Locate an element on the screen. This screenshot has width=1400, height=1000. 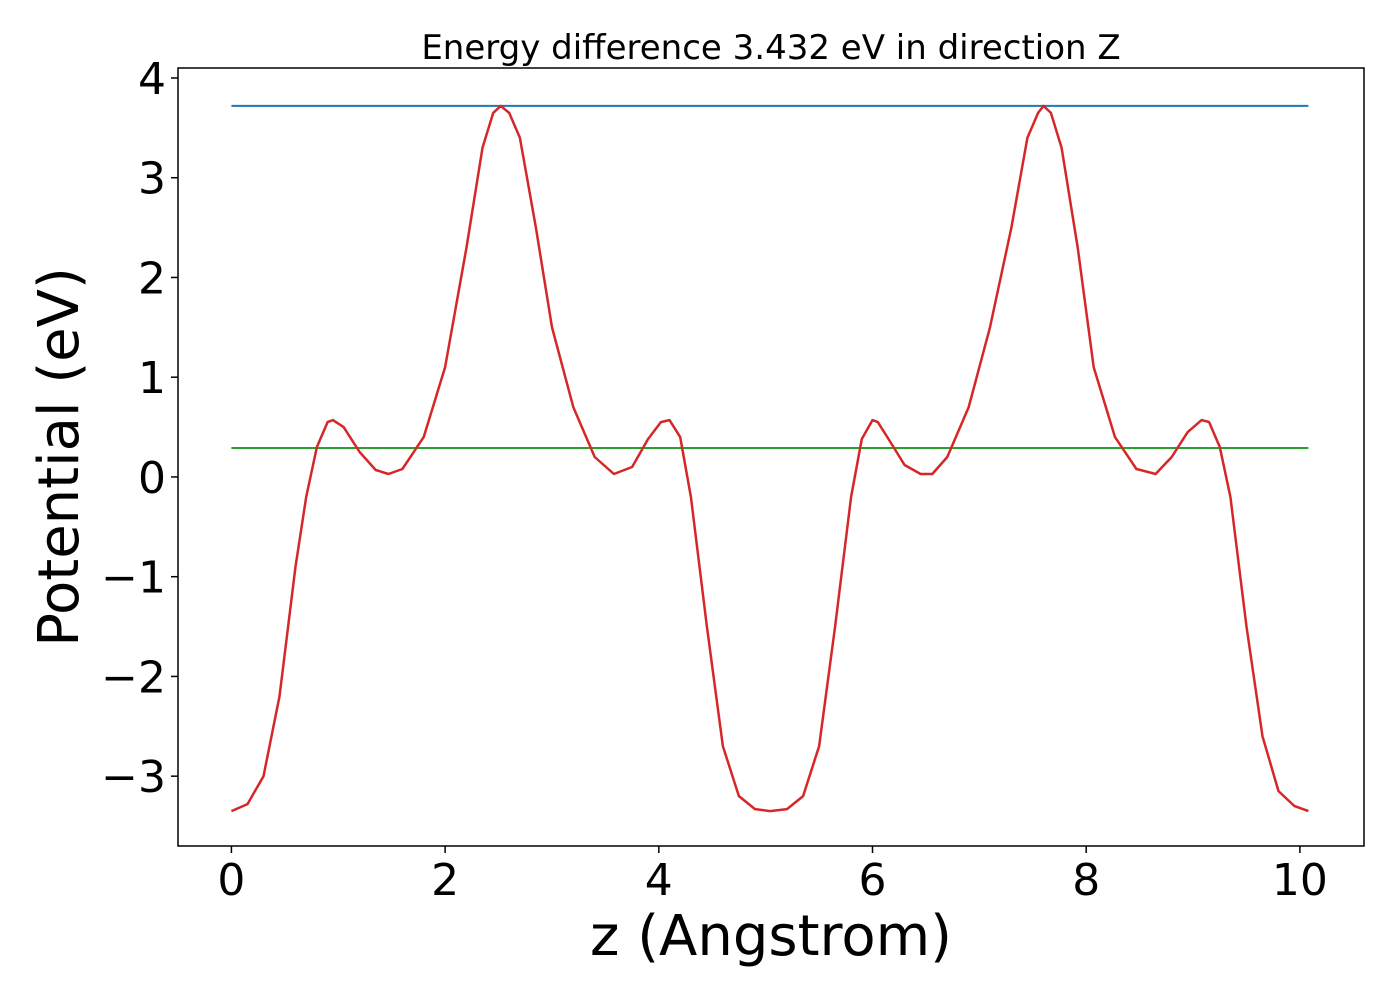
x-tick-label: 6 is located at coordinates (873, 880).